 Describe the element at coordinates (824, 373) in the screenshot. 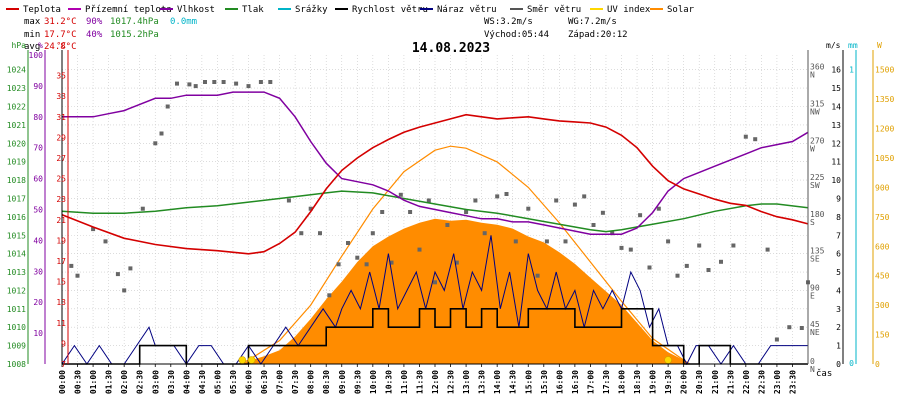

I see `axis-x-unit: čas` at that location.